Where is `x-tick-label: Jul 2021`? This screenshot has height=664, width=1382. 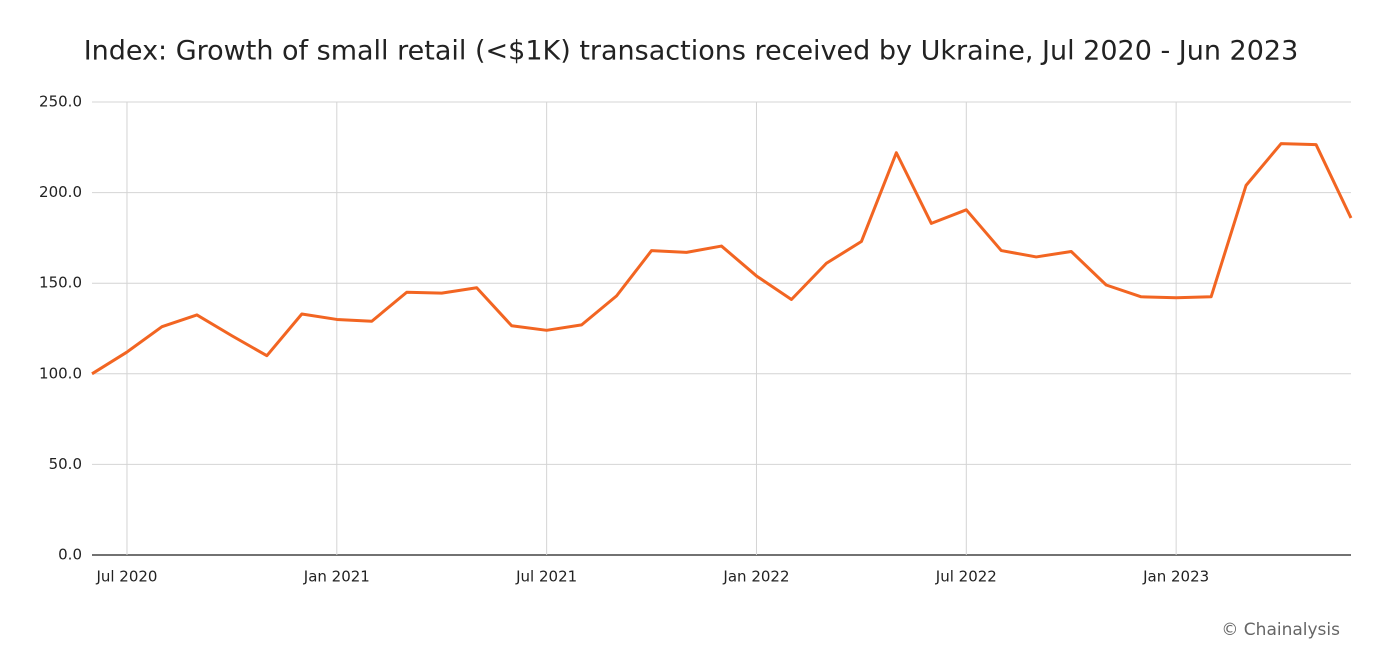 x-tick-label: Jul 2021 is located at coordinates (546, 577).